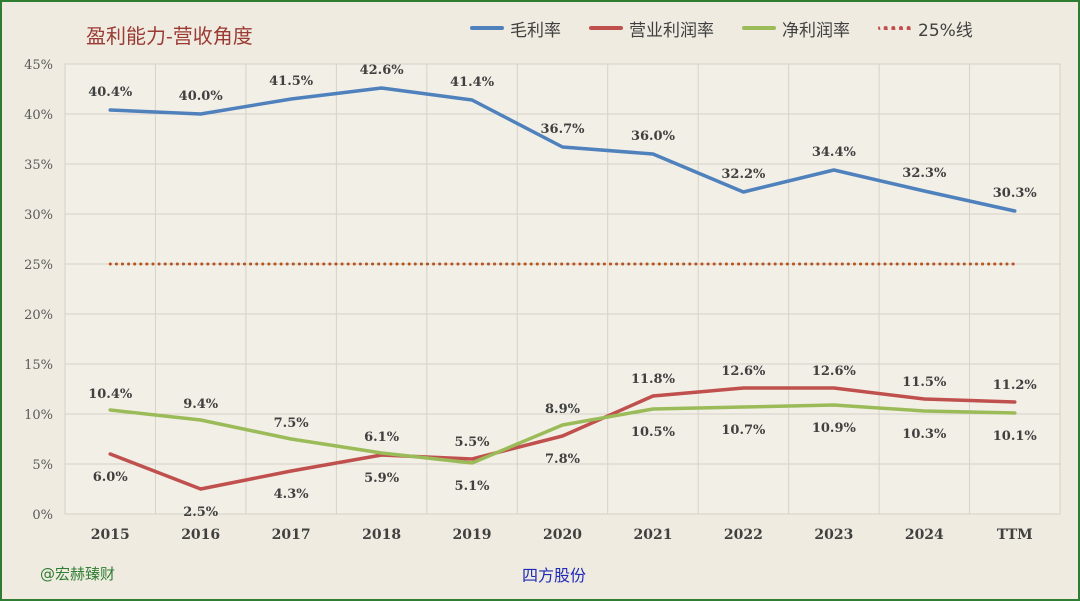 Image resolution: width=1080 pixels, height=601 pixels. I want to click on data-label-gross-margin: 41.4%, so click(472, 82).